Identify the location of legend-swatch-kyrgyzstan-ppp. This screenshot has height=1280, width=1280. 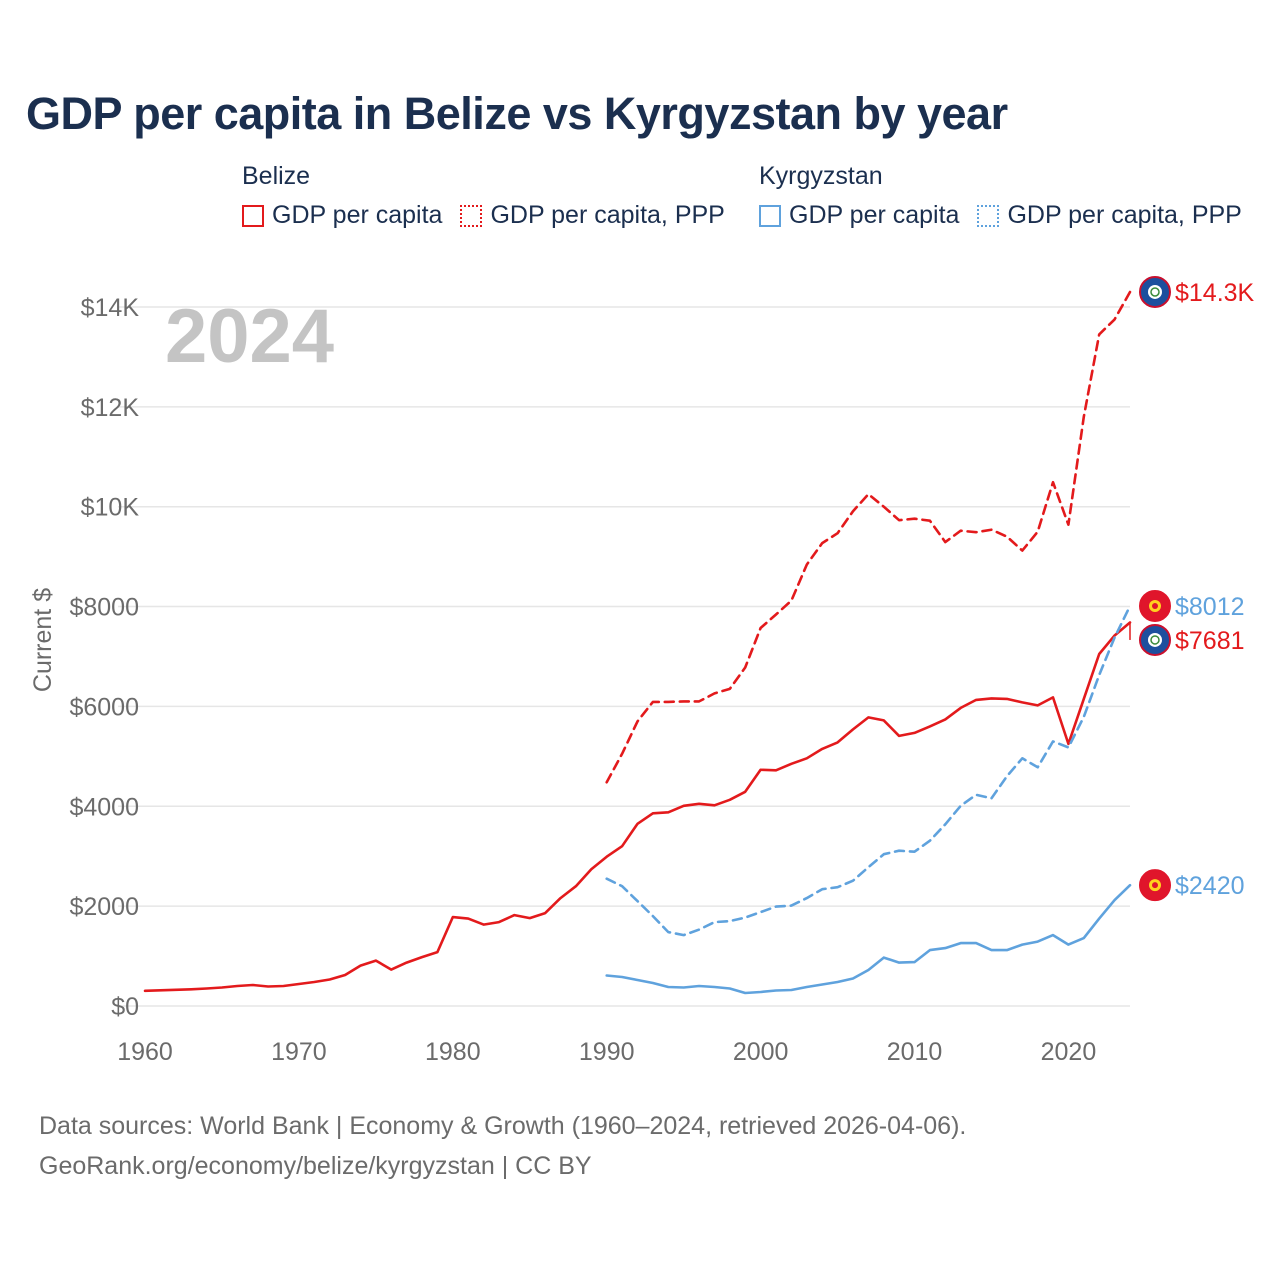
(988, 215).